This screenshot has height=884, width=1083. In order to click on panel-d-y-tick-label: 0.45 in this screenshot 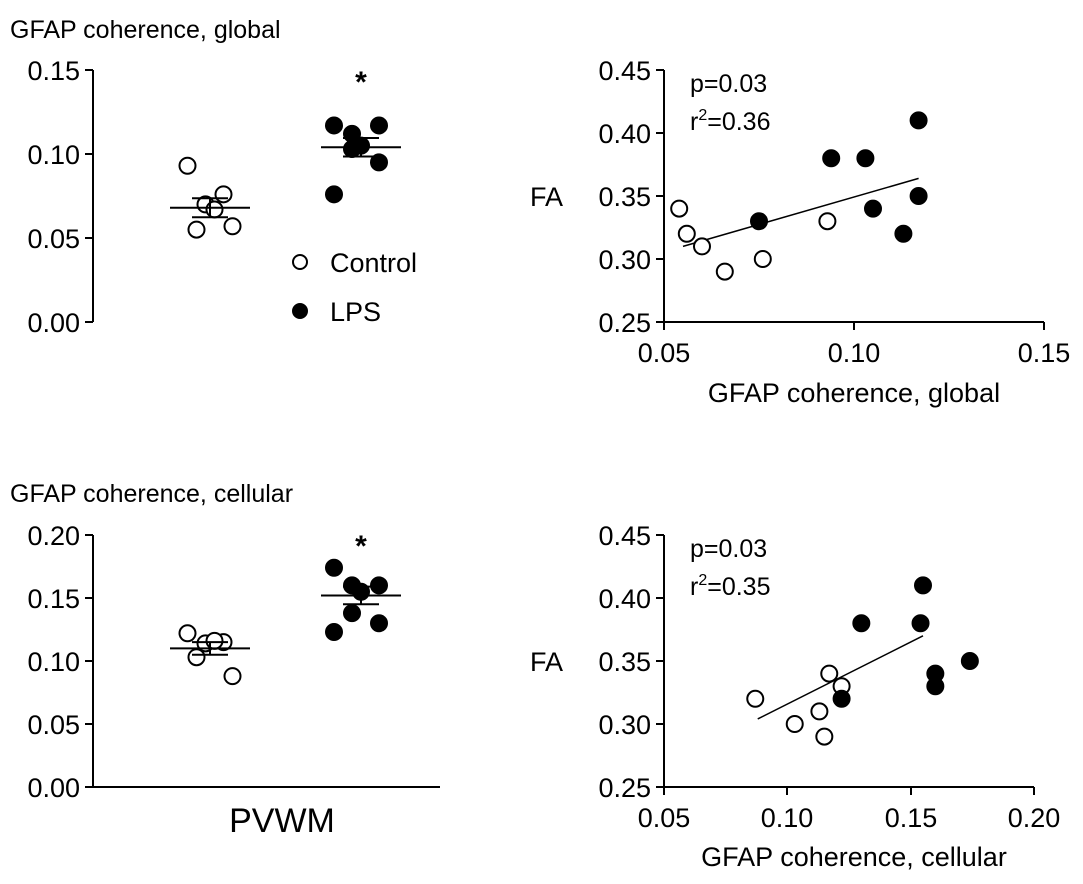, I will do `click(624, 536)`.